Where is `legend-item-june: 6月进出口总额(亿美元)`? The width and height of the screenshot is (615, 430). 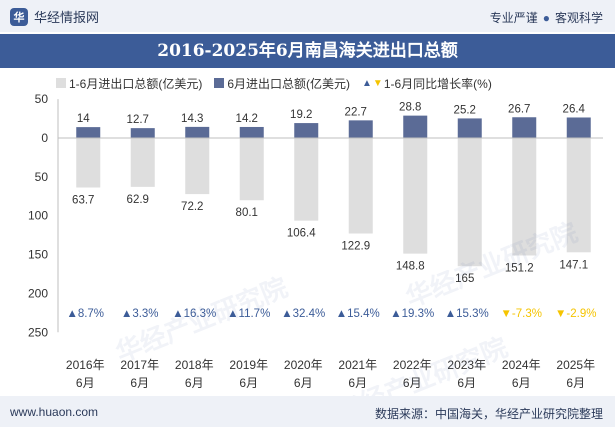 legend-item-june: 6月进出口总额(亿美元) is located at coordinates (282, 83).